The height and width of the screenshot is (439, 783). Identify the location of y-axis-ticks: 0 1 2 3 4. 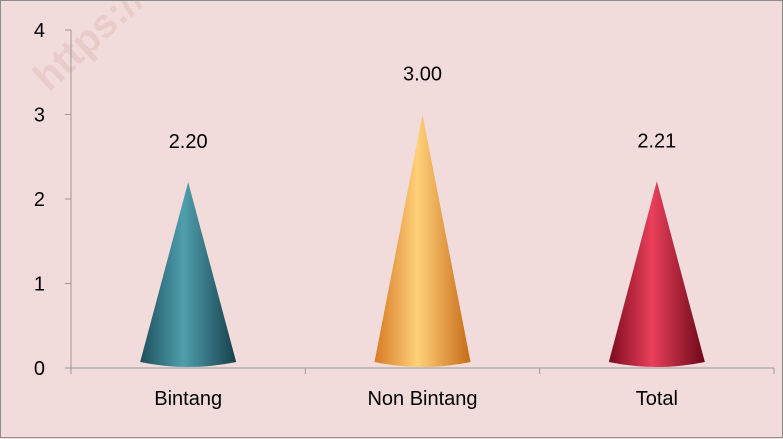
(52, 200).